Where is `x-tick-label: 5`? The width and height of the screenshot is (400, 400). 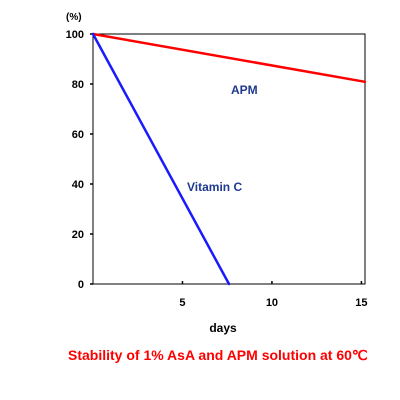 x-tick-label: 5 is located at coordinates (182, 303).